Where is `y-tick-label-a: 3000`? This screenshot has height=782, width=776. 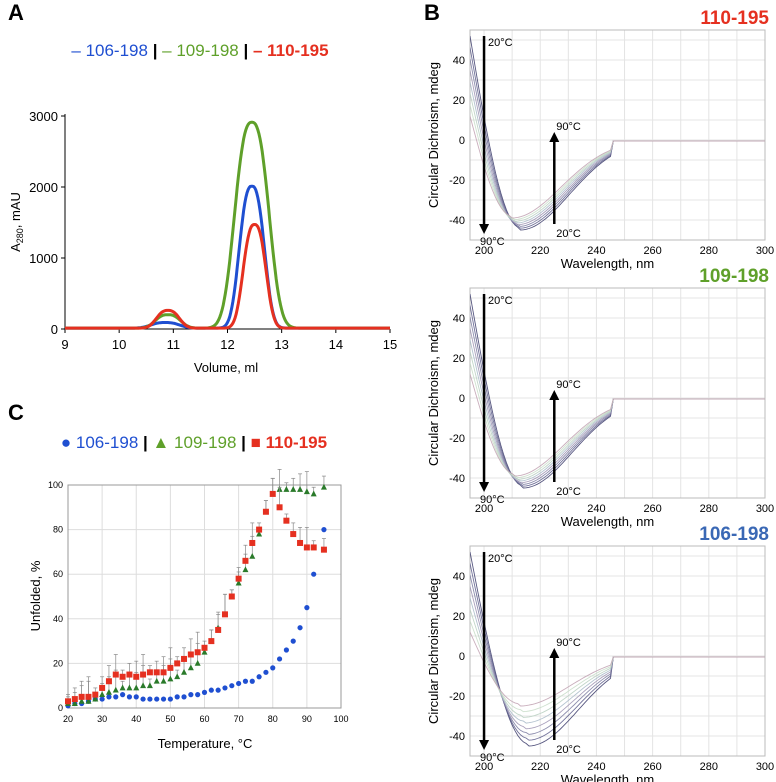
y-tick-label-a: 3000 is located at coordinates (43, 116).